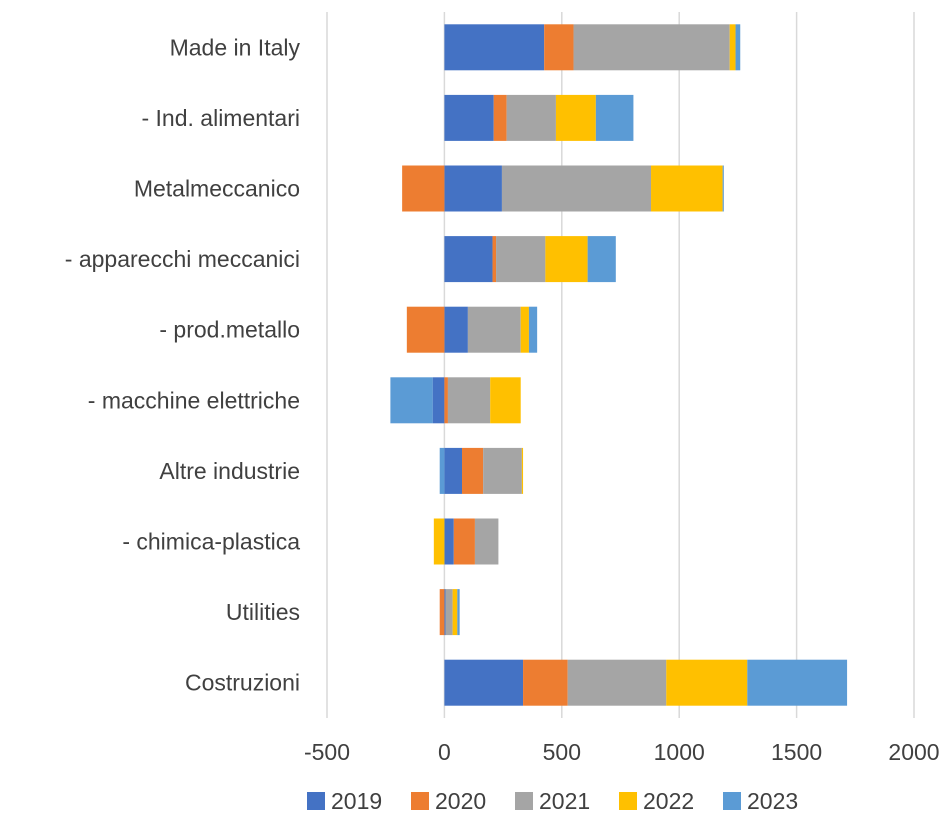 This screenshot has height=836, width=946. What do you see at coordinates (182, 259) in the screenshot?
I see `category-label: - apparecchi meccanici` at bounding box center [182, 259].